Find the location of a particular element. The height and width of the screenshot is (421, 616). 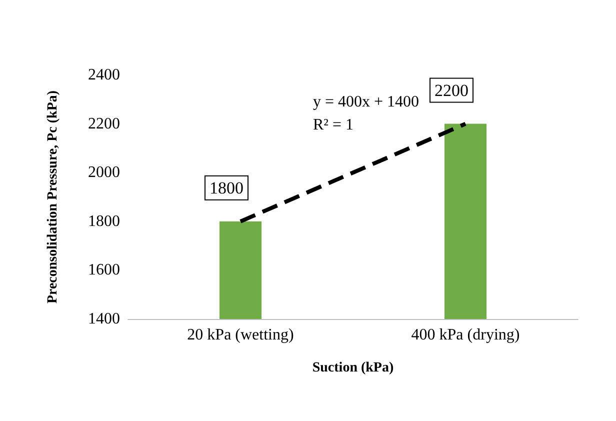

y-axis-title: Preconsolidation Pressure, Pc (kPa) is located at coordinates (53, 197).